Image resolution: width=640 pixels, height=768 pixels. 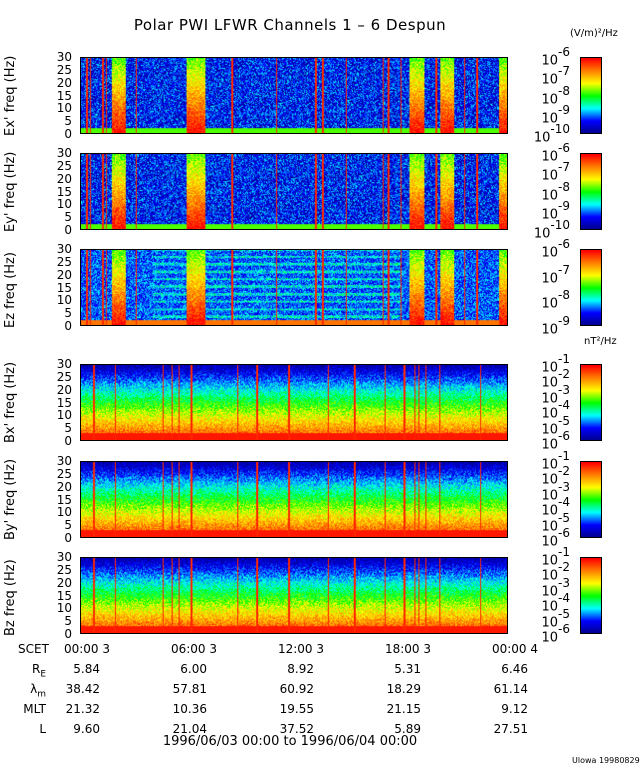 I want to click on ephemeris-value: 5.84, so click(x=86, y=669).